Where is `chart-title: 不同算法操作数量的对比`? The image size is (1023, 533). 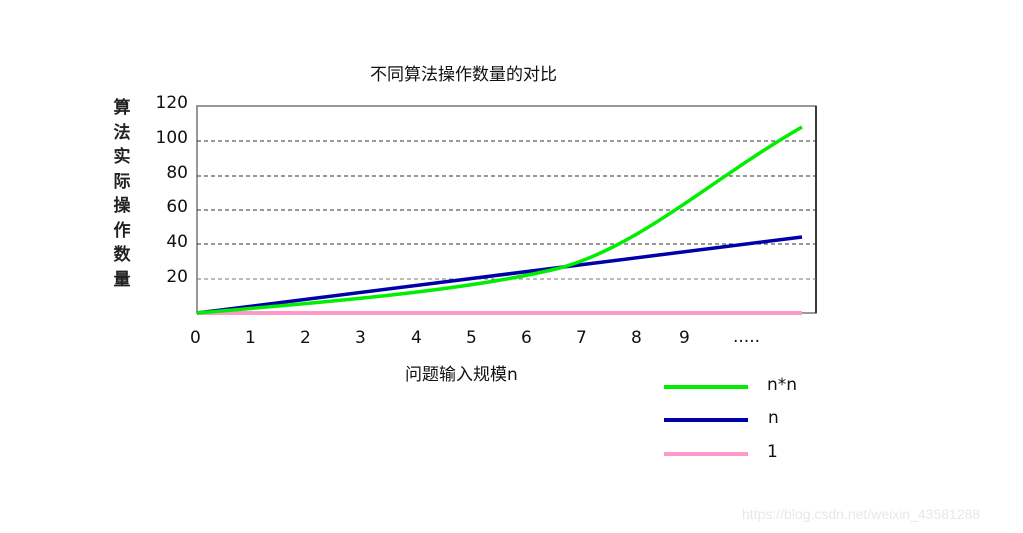
chart-title: 不同算法操作数量的对比 is located at coordinates (463, 75).